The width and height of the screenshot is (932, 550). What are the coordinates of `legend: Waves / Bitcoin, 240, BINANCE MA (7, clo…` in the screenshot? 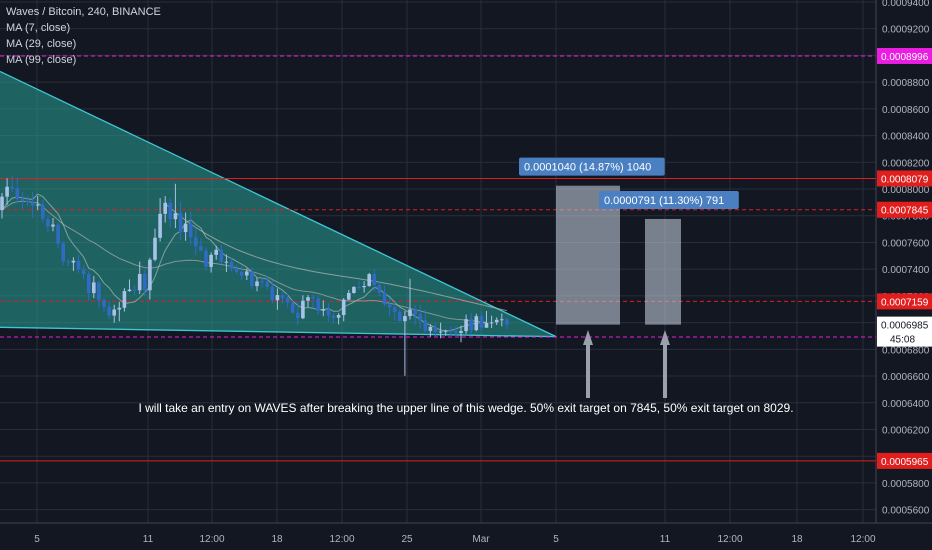 It's located at (83, 36).